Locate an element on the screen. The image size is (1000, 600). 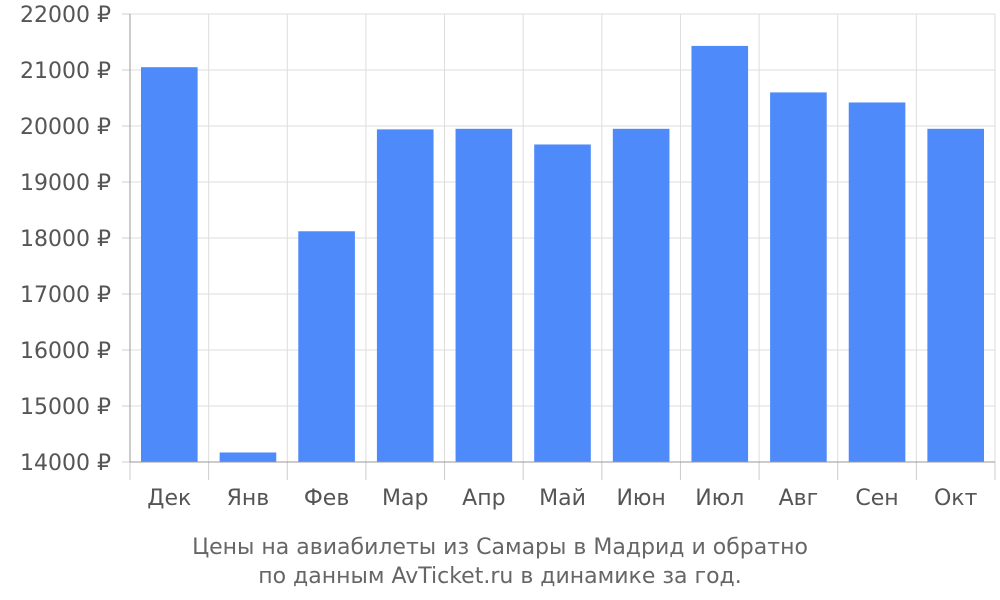
y-tick-label: 17000 ₽ is located at coordinates (65, 295).